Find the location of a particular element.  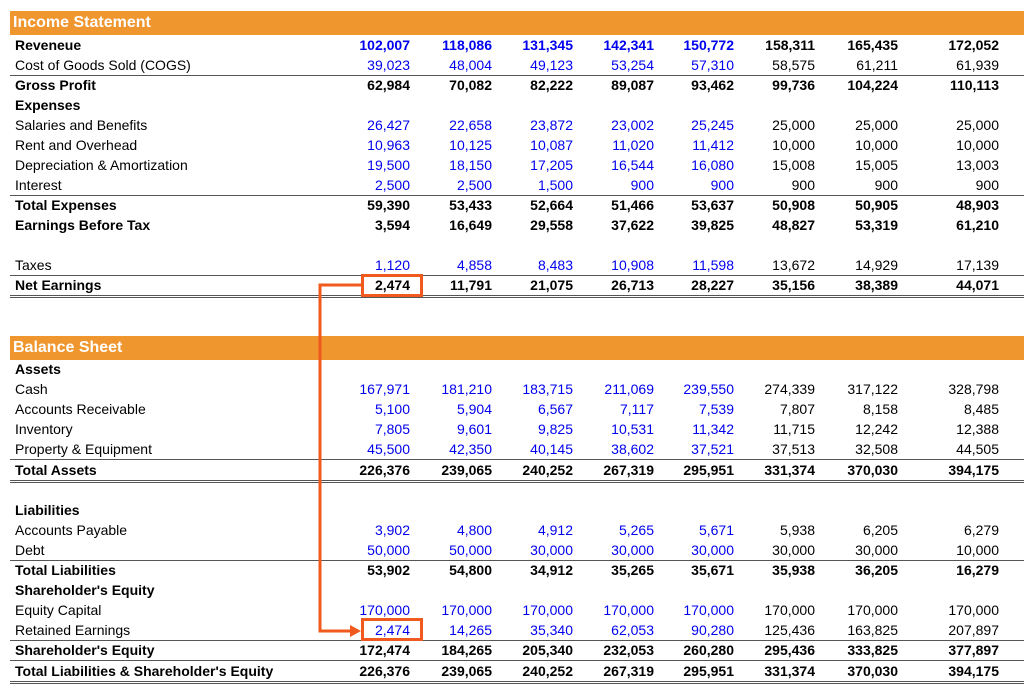

cell-value: 28,227 is located at coordinates (712, 285).